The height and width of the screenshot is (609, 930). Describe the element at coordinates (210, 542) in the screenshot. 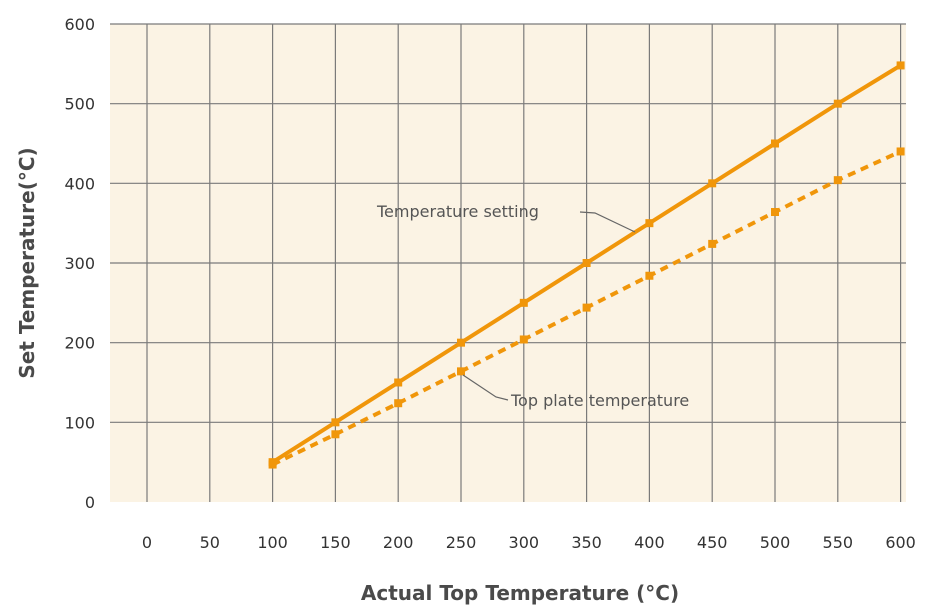

I see `x-tick-label: 50` at that location.